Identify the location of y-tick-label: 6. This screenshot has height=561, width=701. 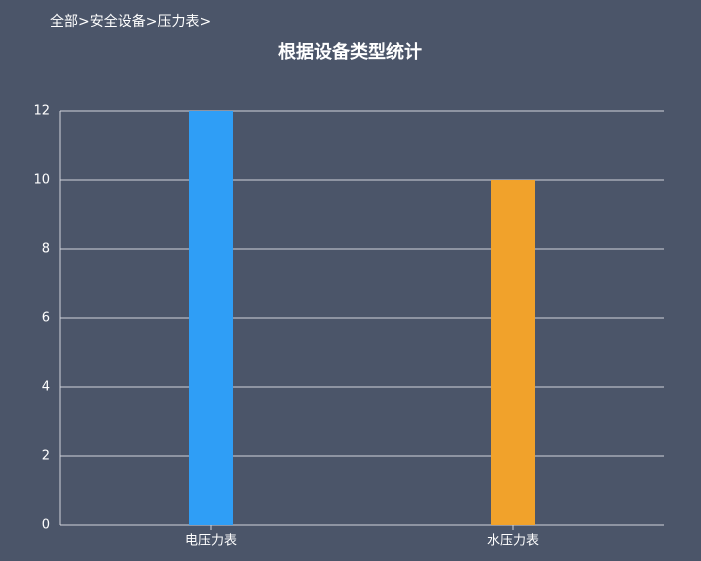
(46, 318).